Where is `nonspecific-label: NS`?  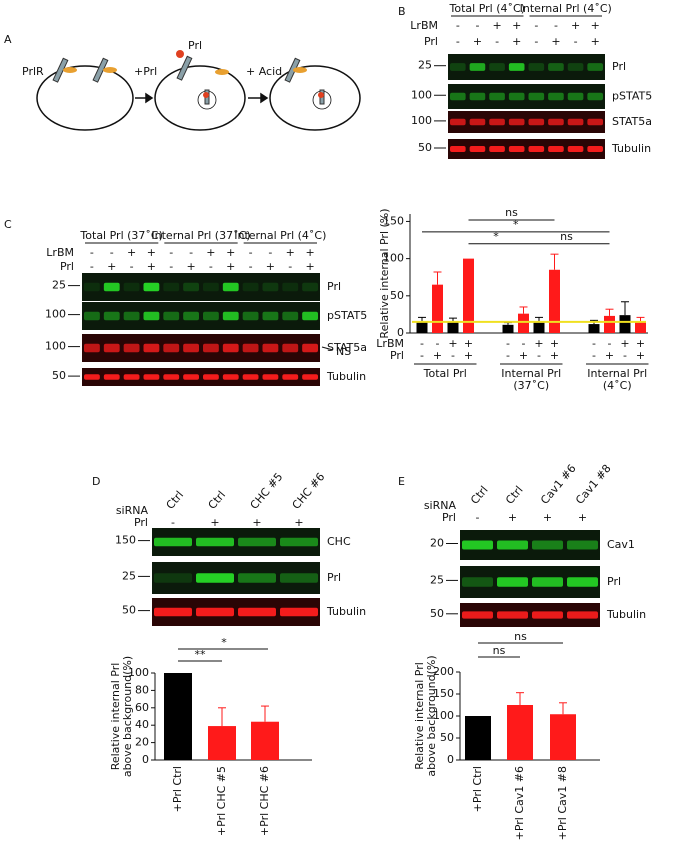 nonspecific-label: NS is located at coordinates (343, 351).